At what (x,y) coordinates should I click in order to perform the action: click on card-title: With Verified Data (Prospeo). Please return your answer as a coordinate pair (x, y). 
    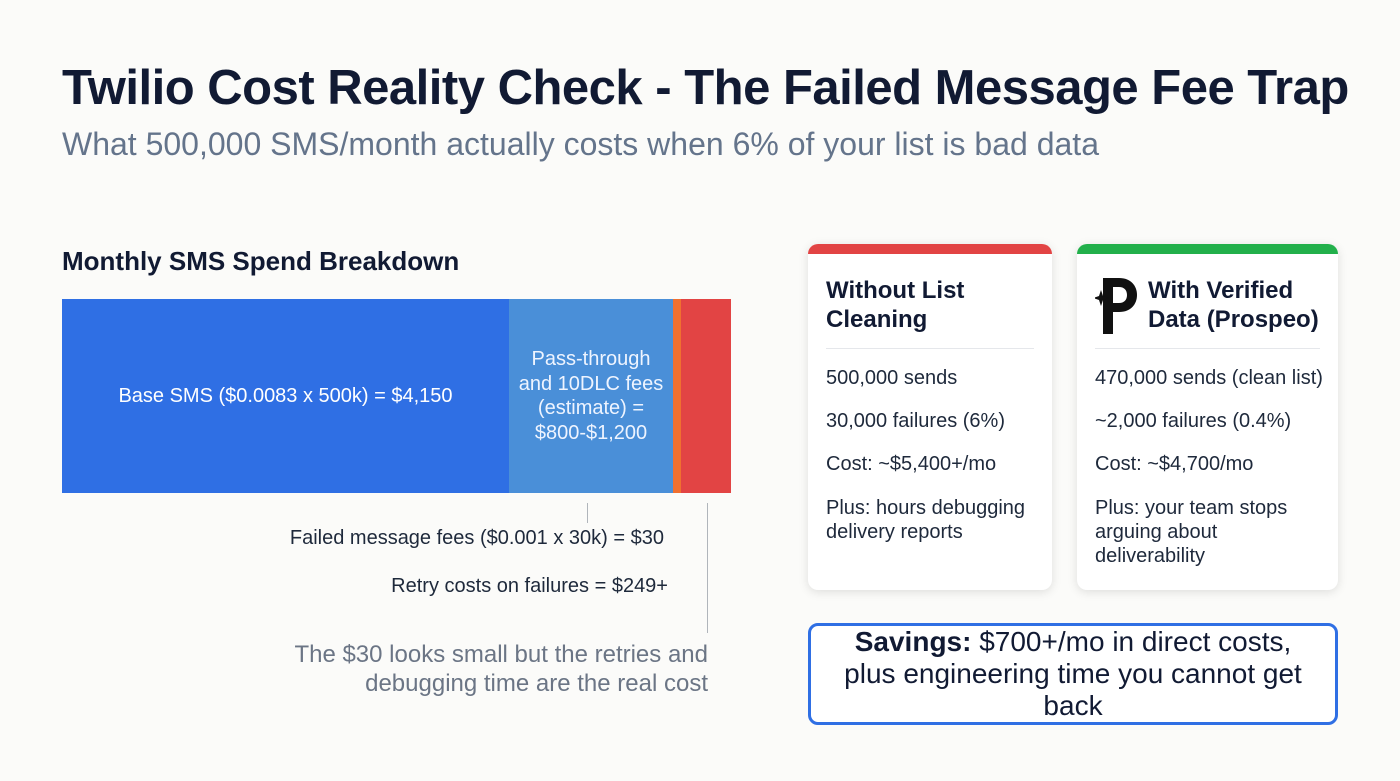
    Looking at the image, I should click on (1233, 305).